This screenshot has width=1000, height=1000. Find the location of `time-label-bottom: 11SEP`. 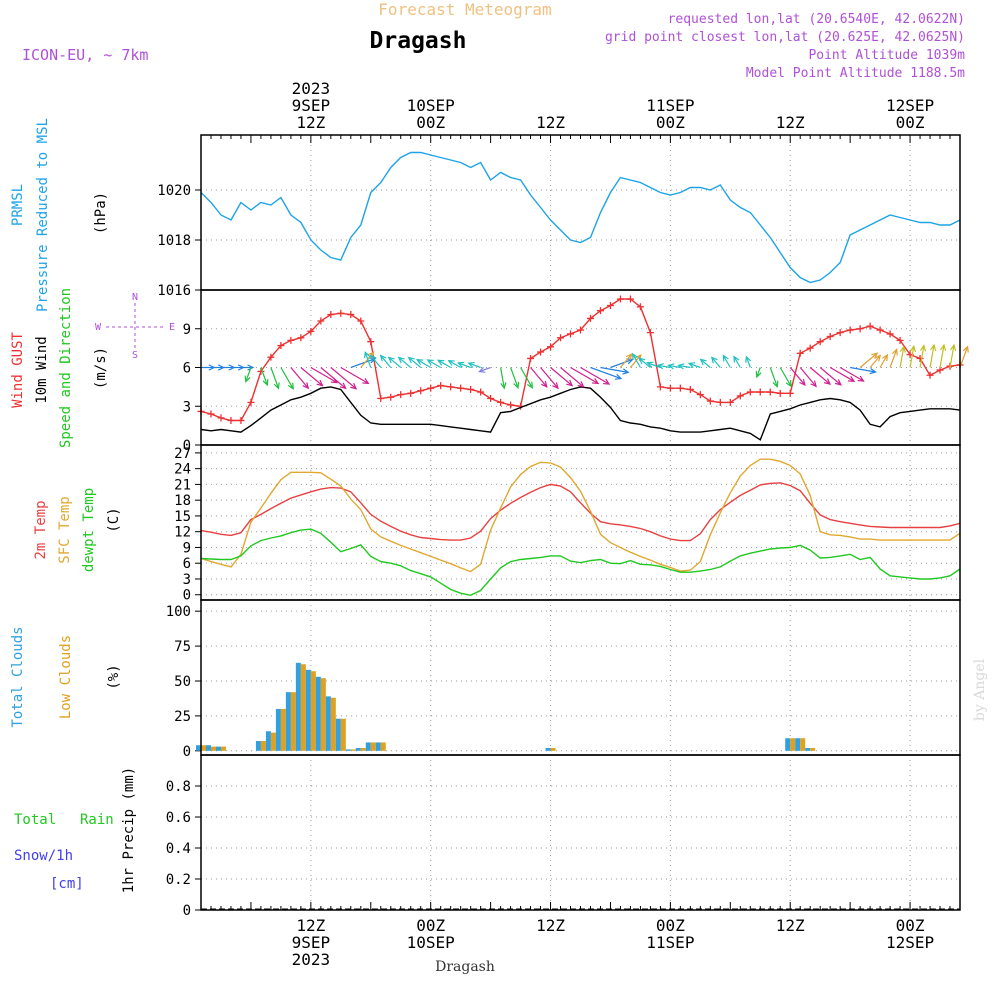

time-label-bottom: 11SEP is located at coordinates (670, 942).